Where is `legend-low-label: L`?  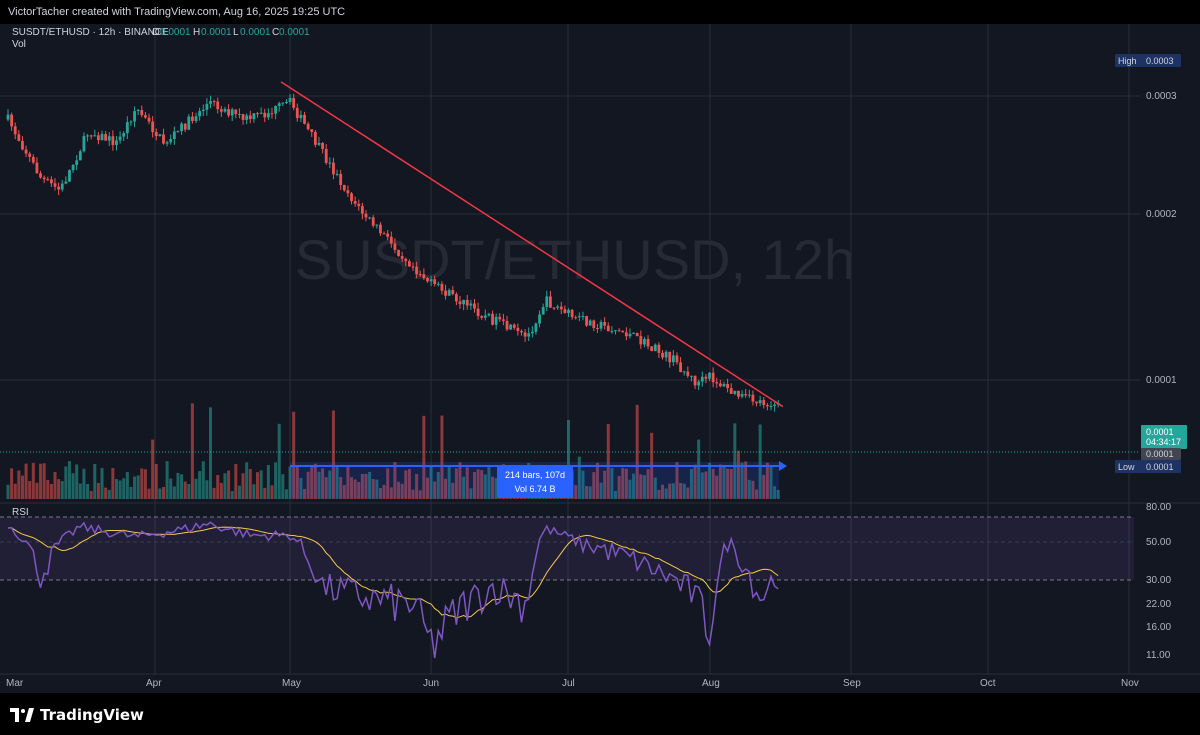
legend-low-label: L is located at coordinates (236, 32).